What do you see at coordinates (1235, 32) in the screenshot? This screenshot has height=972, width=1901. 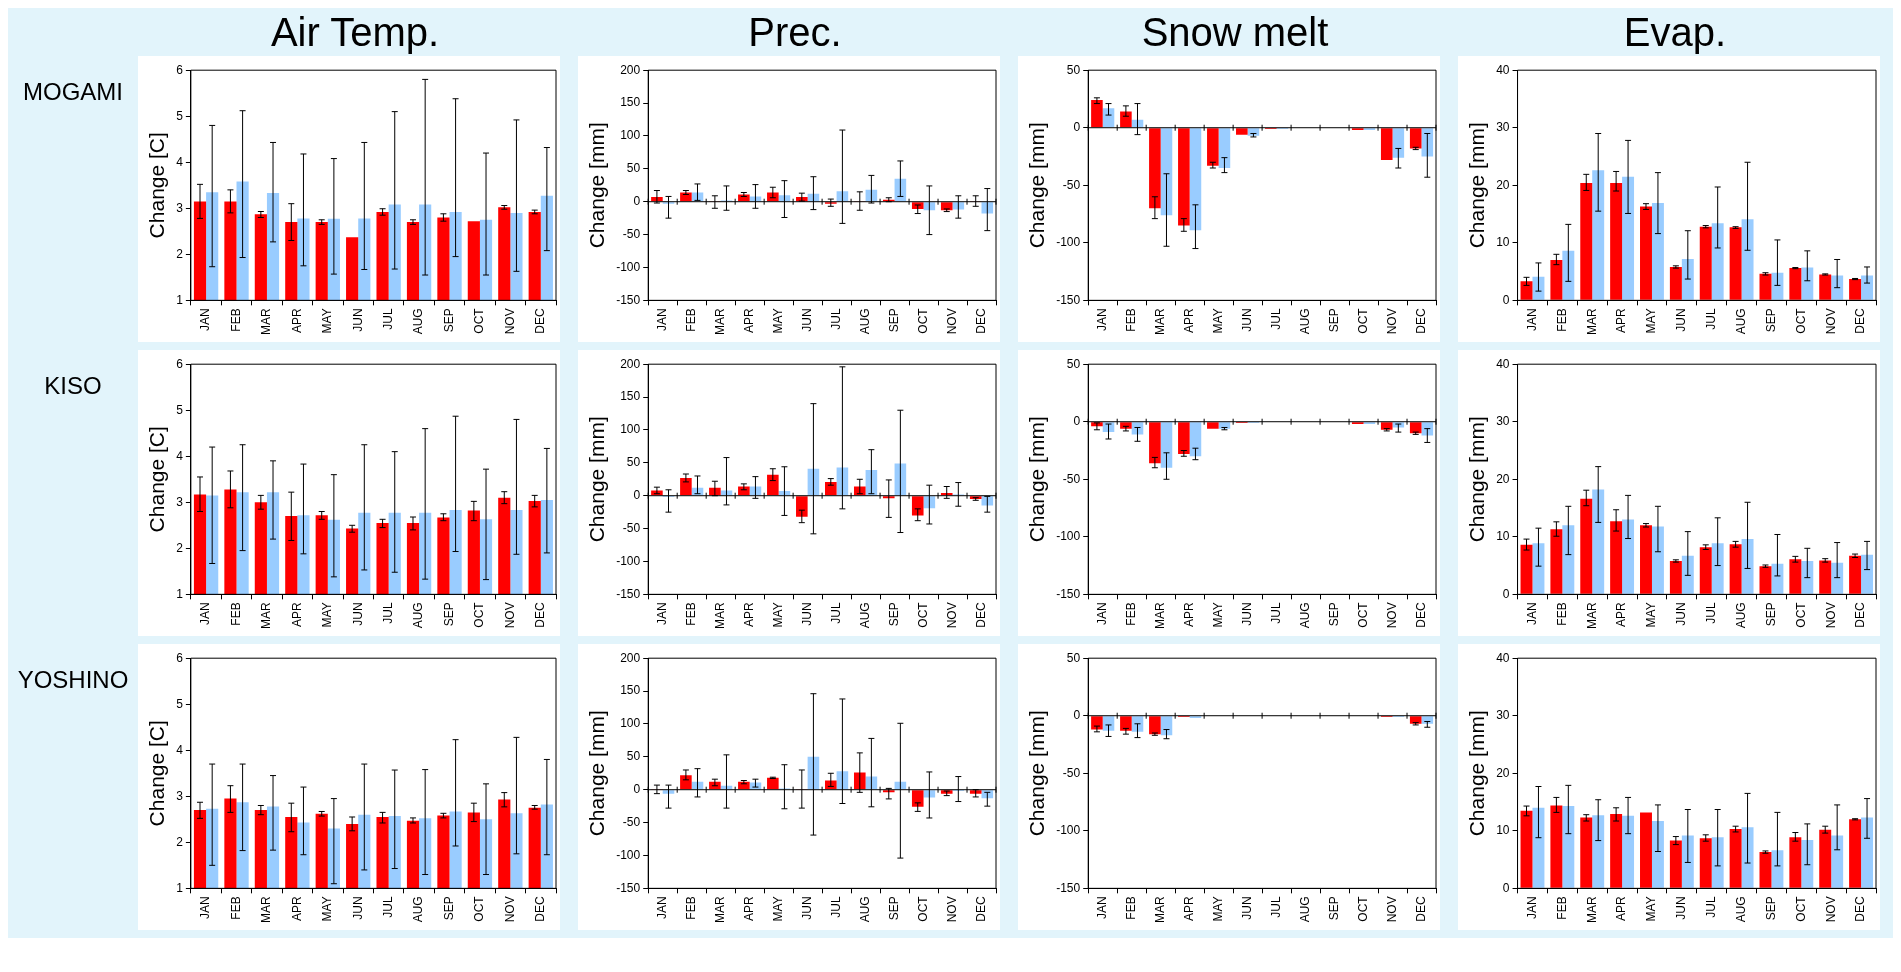 I see `chart-title: Snow melt` at bounding box center [1235, 32].